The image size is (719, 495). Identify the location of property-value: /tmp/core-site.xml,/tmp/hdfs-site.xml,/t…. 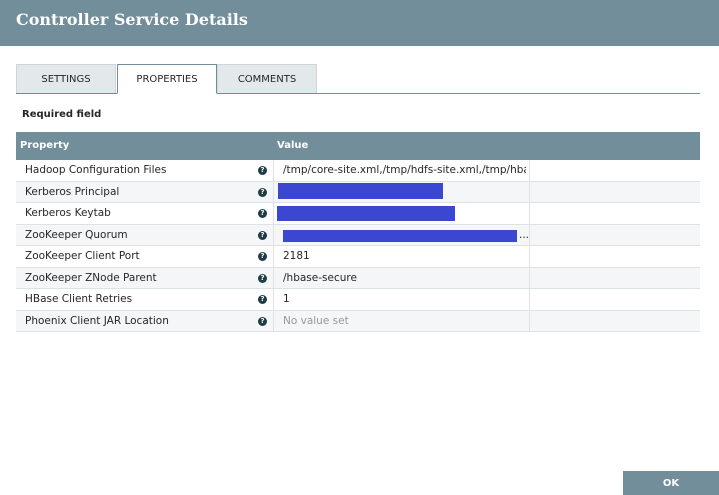
(404, 170).